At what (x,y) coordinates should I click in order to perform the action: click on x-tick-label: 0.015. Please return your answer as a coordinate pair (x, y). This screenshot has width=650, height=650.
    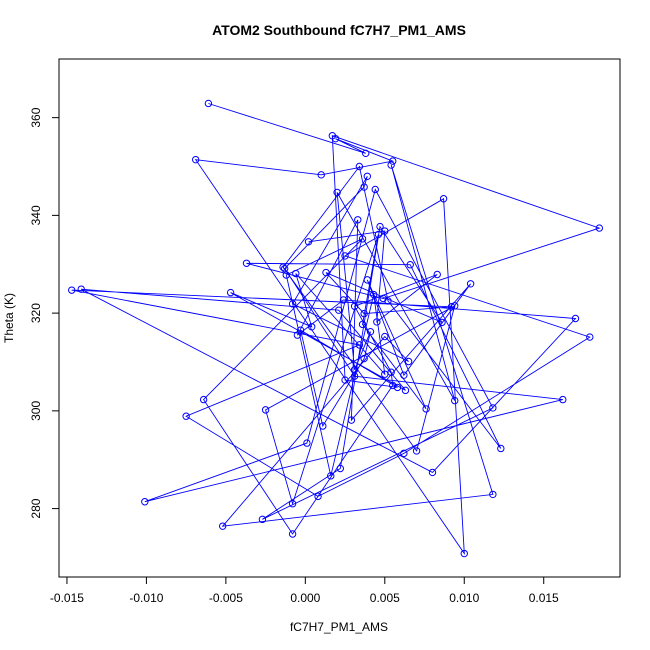
    Looking at the image, I should click on (544, 598).